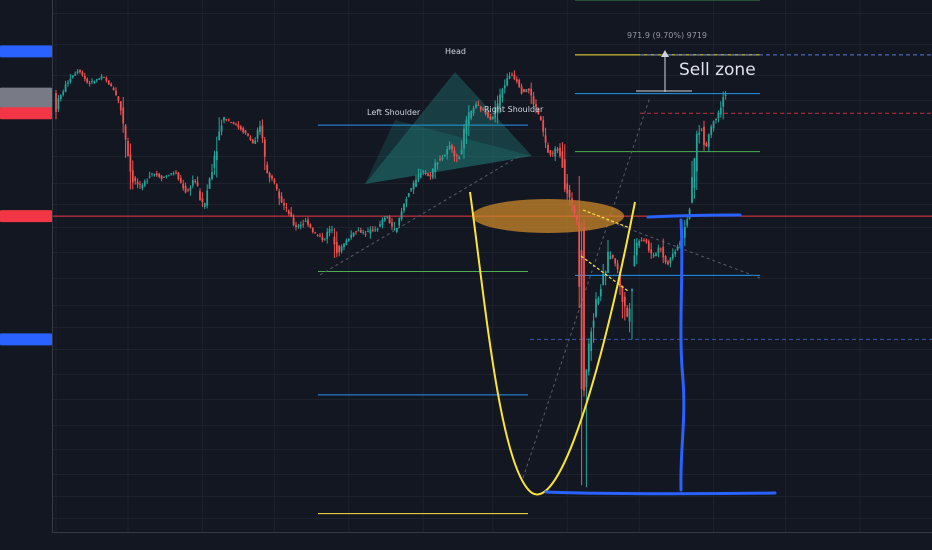  Describe the element at coordinates (548, 216) in the screenshot. I see `resistance-zone-ellipse` at that location.